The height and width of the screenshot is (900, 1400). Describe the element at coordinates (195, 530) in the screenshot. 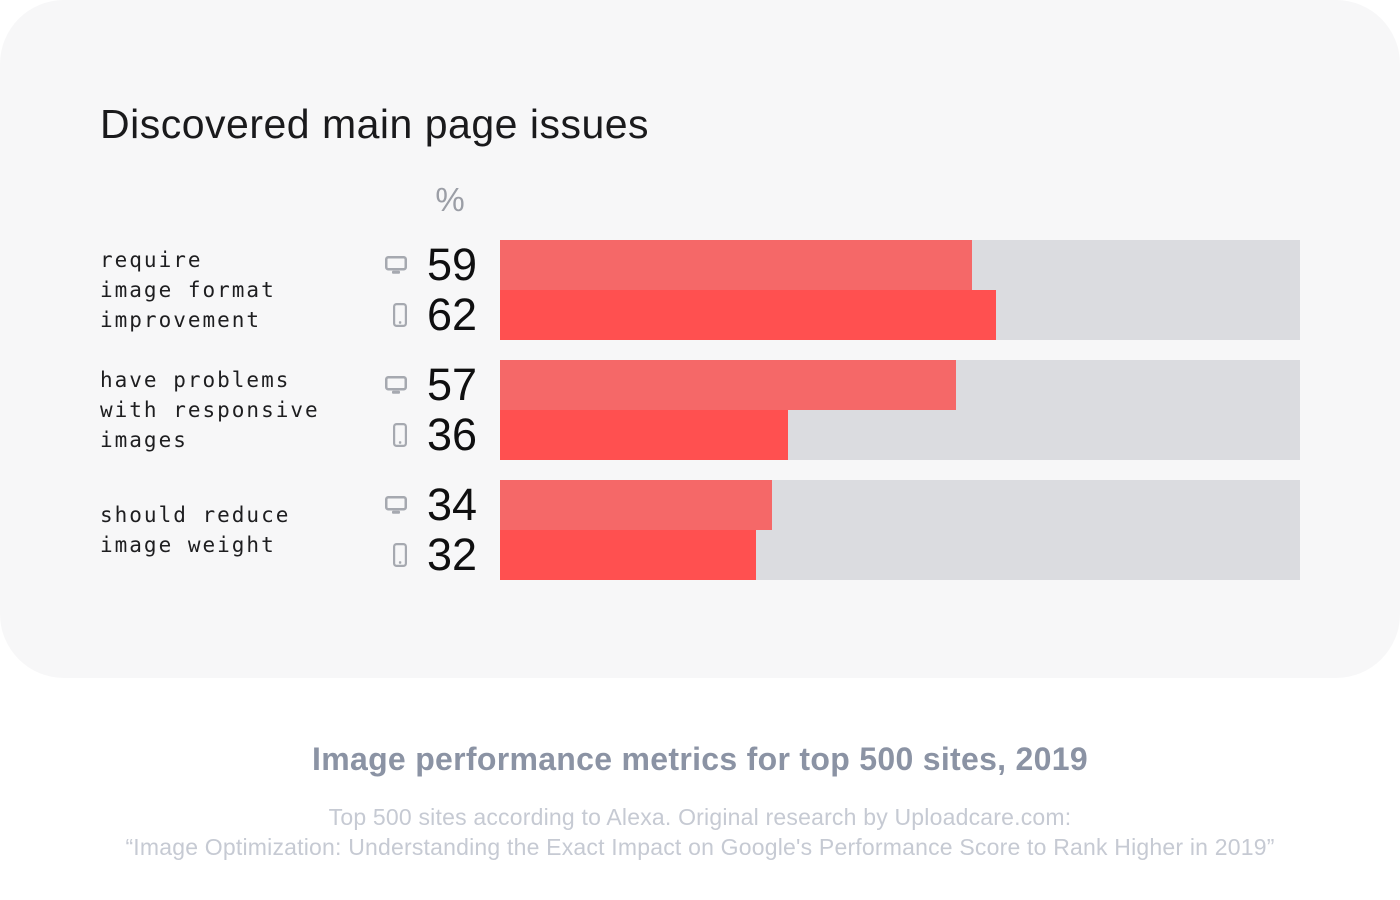

I see `row-label: should reduce image weight` at that location.